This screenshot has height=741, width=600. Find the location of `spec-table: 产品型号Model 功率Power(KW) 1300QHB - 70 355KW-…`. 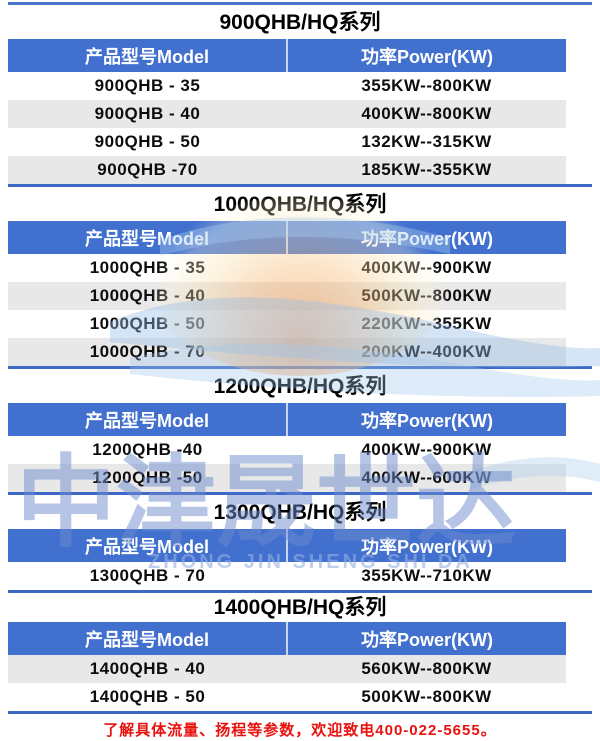

spec-table: 产品型号Model 功率Power(KW) 1300QHB - 70 355KW-… is located at coordinates (287, 559).